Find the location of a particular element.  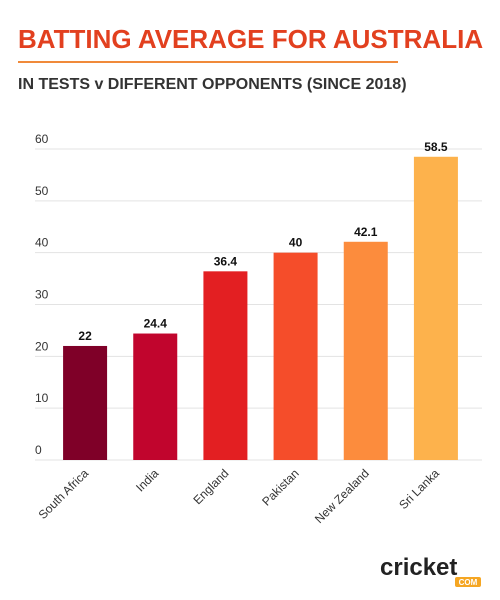

logo-suffix: COM is located at coordinates (468, 582).